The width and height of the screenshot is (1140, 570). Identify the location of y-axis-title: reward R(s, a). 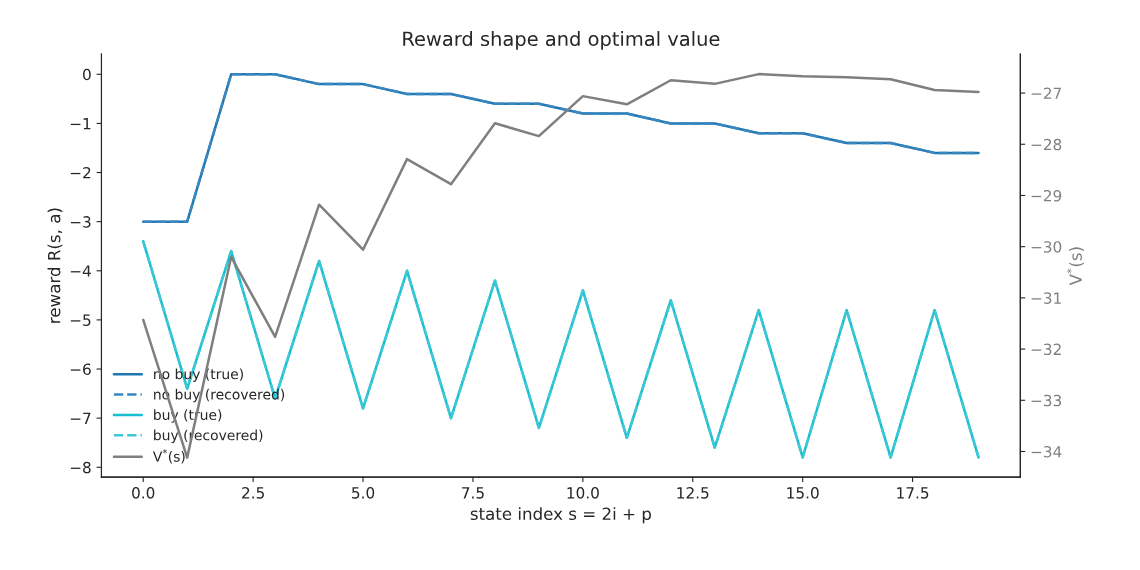
(55, 265).